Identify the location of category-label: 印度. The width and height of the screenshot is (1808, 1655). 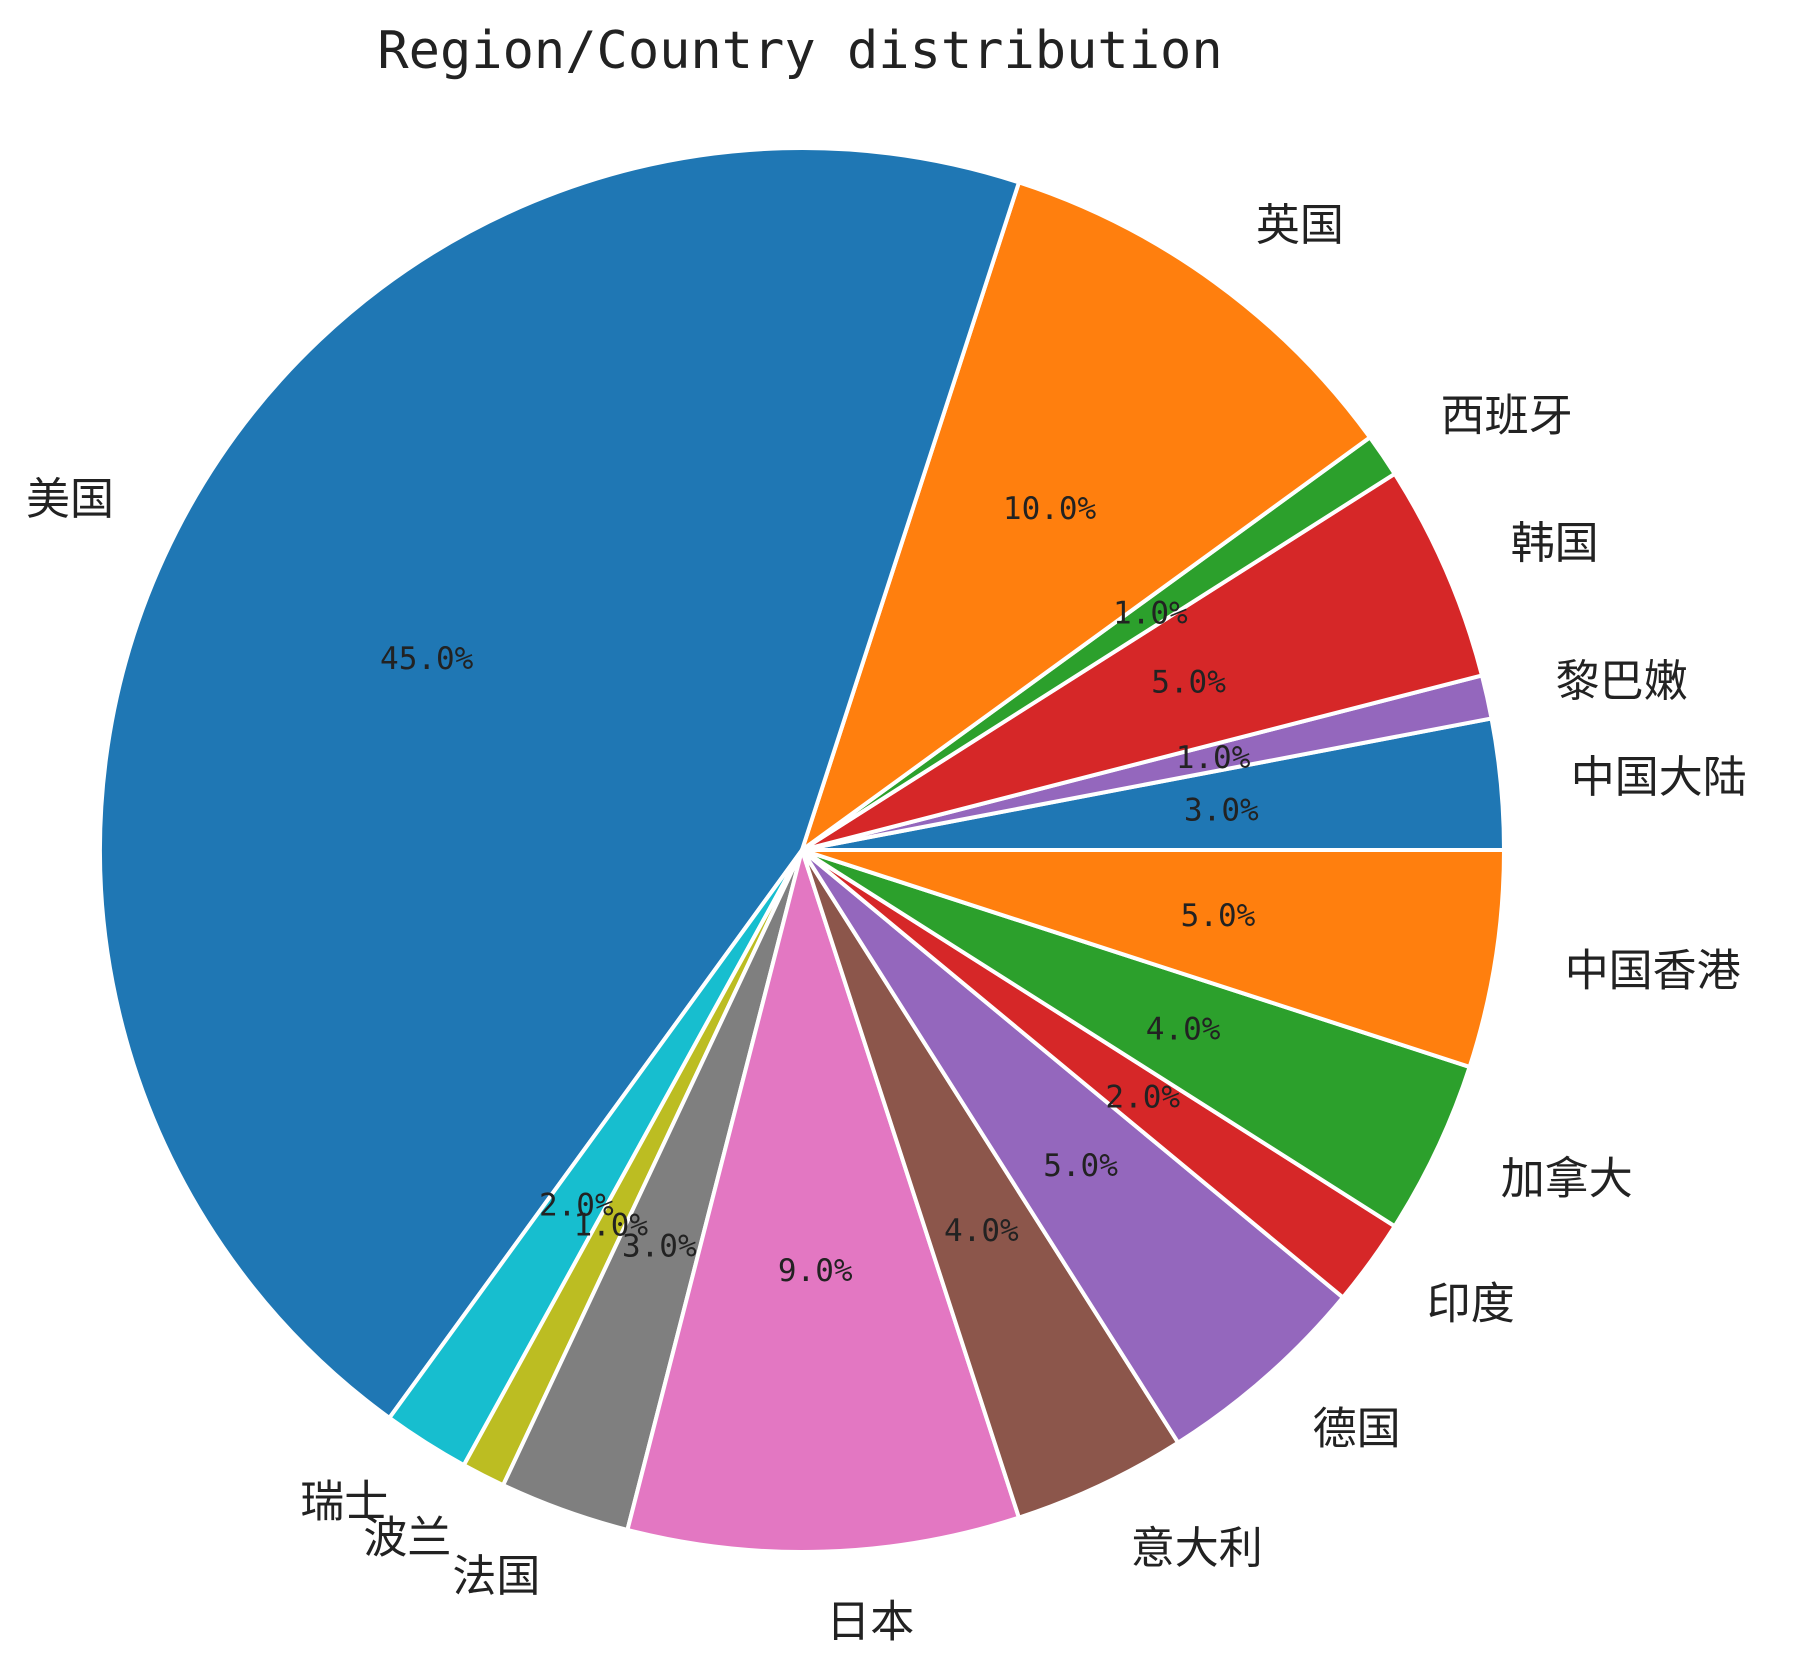
(1471, 1303).